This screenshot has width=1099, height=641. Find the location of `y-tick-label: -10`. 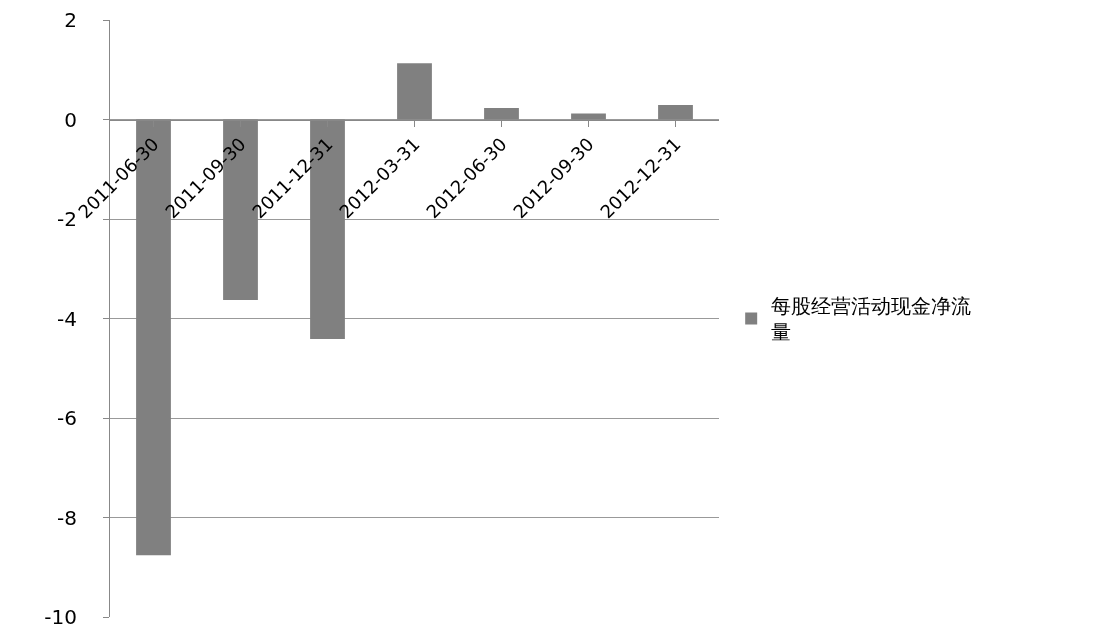

y-tick-label: -10 is located at coordinates (60, 617).